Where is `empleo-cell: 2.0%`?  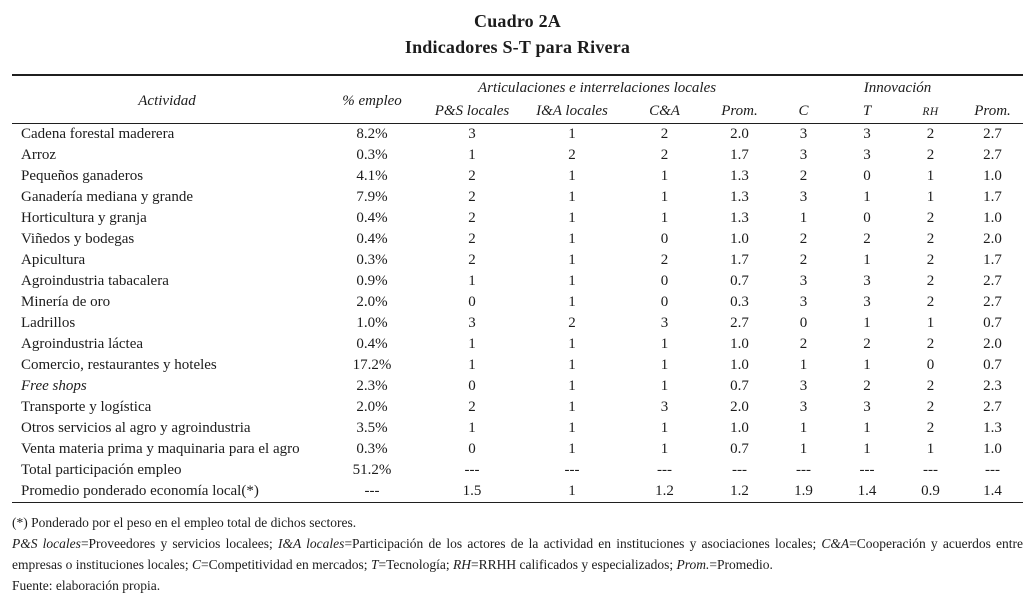
empleo-cell: 2.0% is located at coordinates (372, 301).